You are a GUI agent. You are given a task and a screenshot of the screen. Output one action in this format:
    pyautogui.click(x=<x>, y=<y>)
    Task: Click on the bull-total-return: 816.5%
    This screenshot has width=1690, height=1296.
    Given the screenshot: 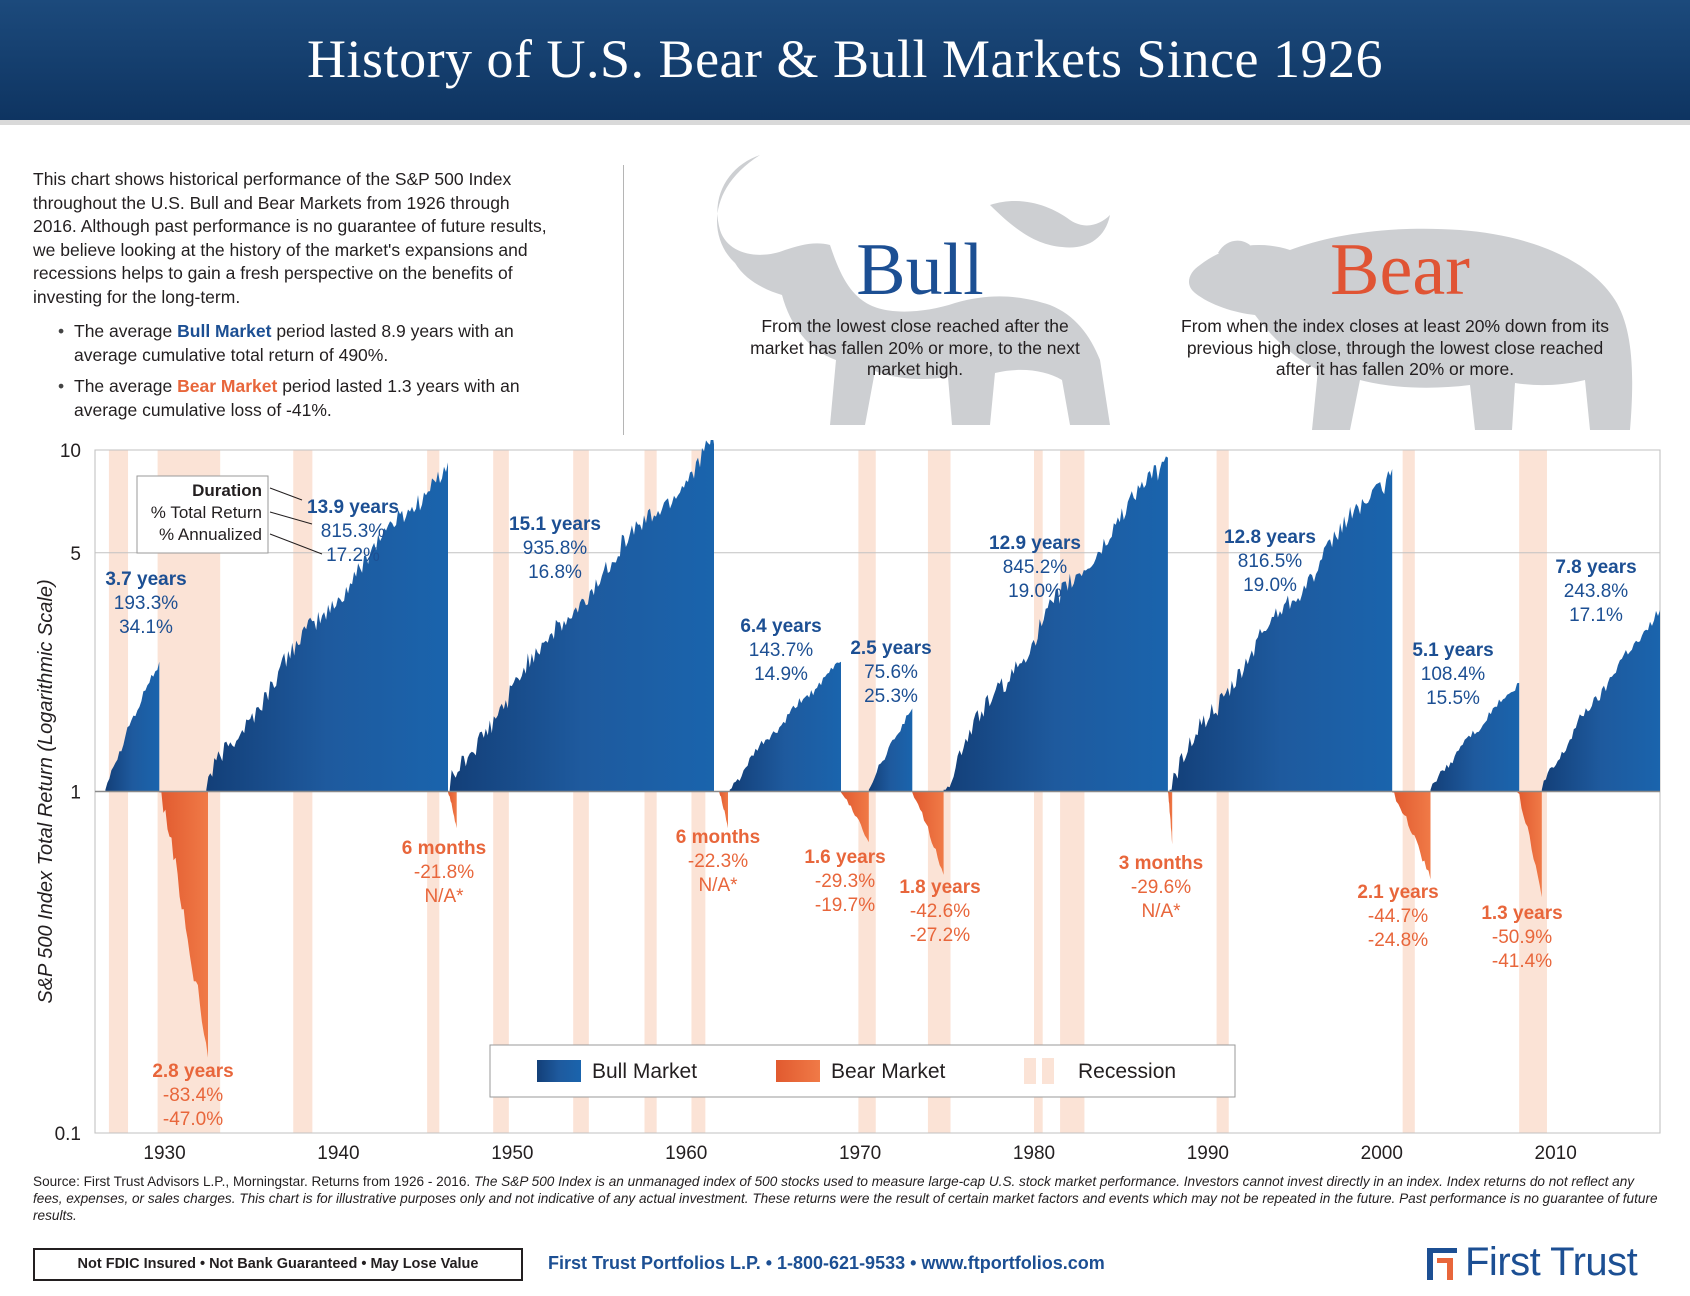 What is the action you would take?
    pyautogui.click(x=1270, y=561)
    